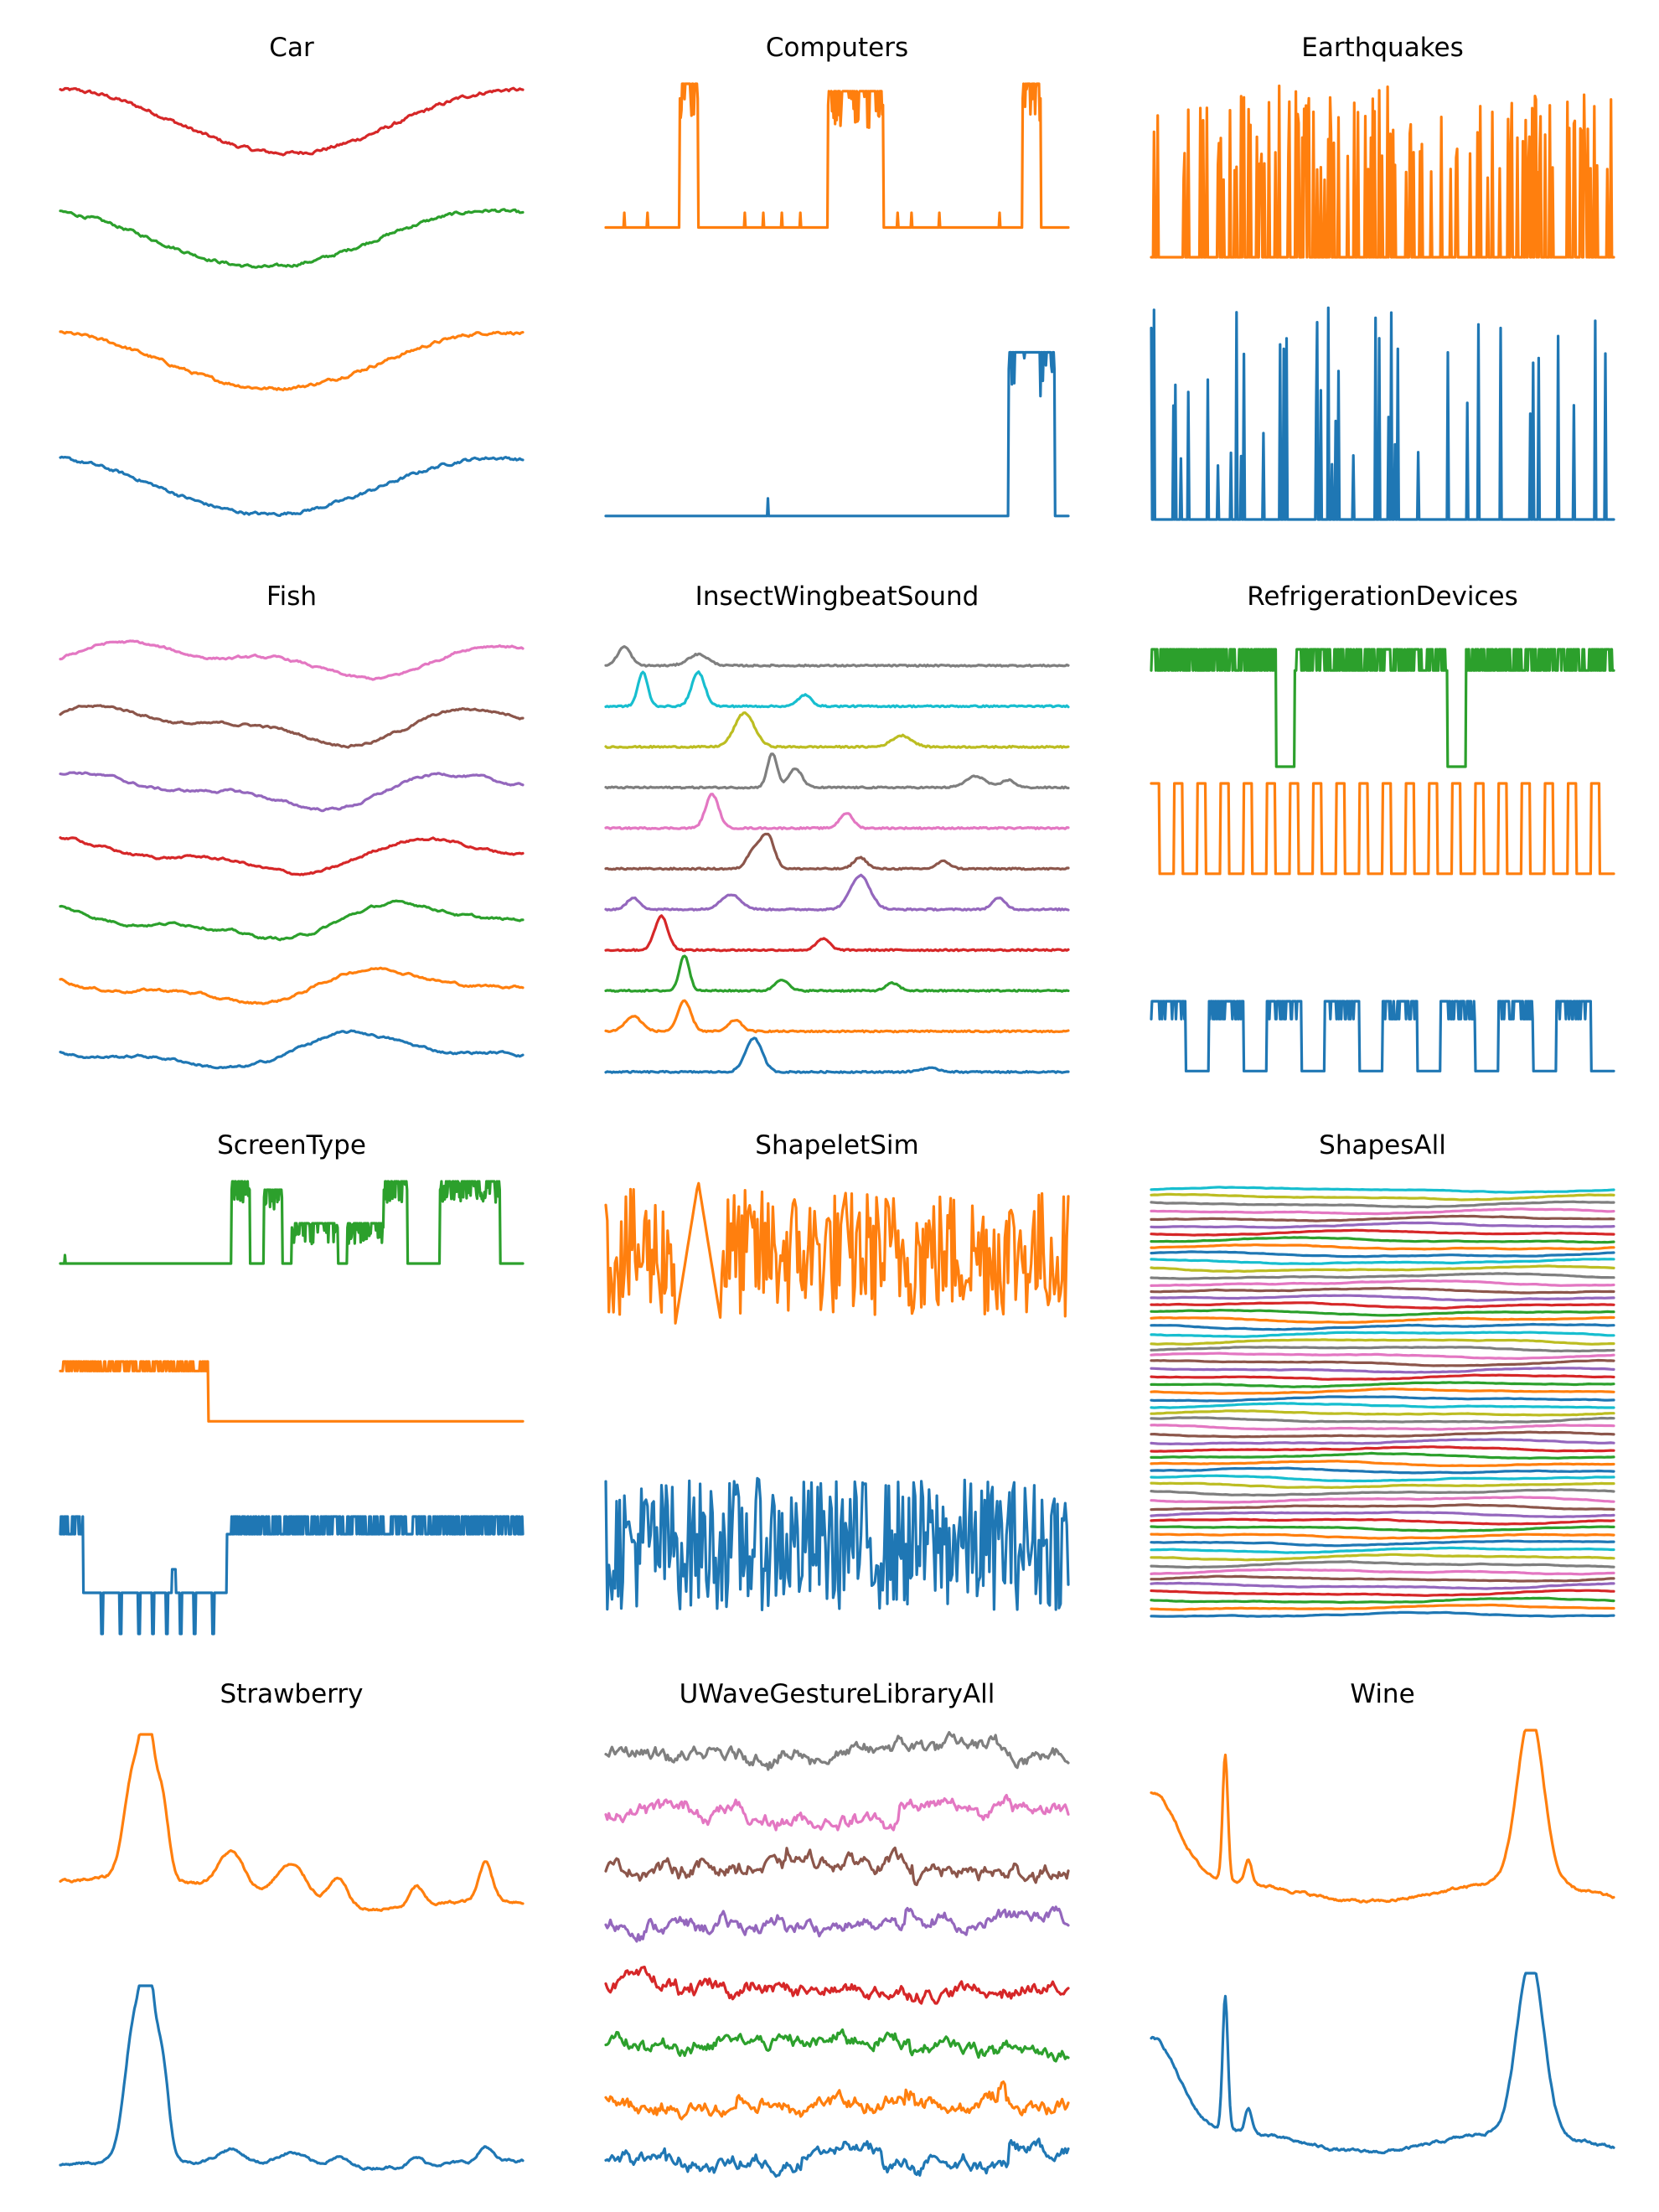 The image size is (1659, 2212). What do you see at coordinates (291, 48) in the screenshot?
I see `panel-title: Car` at bounding box center [291, 48].